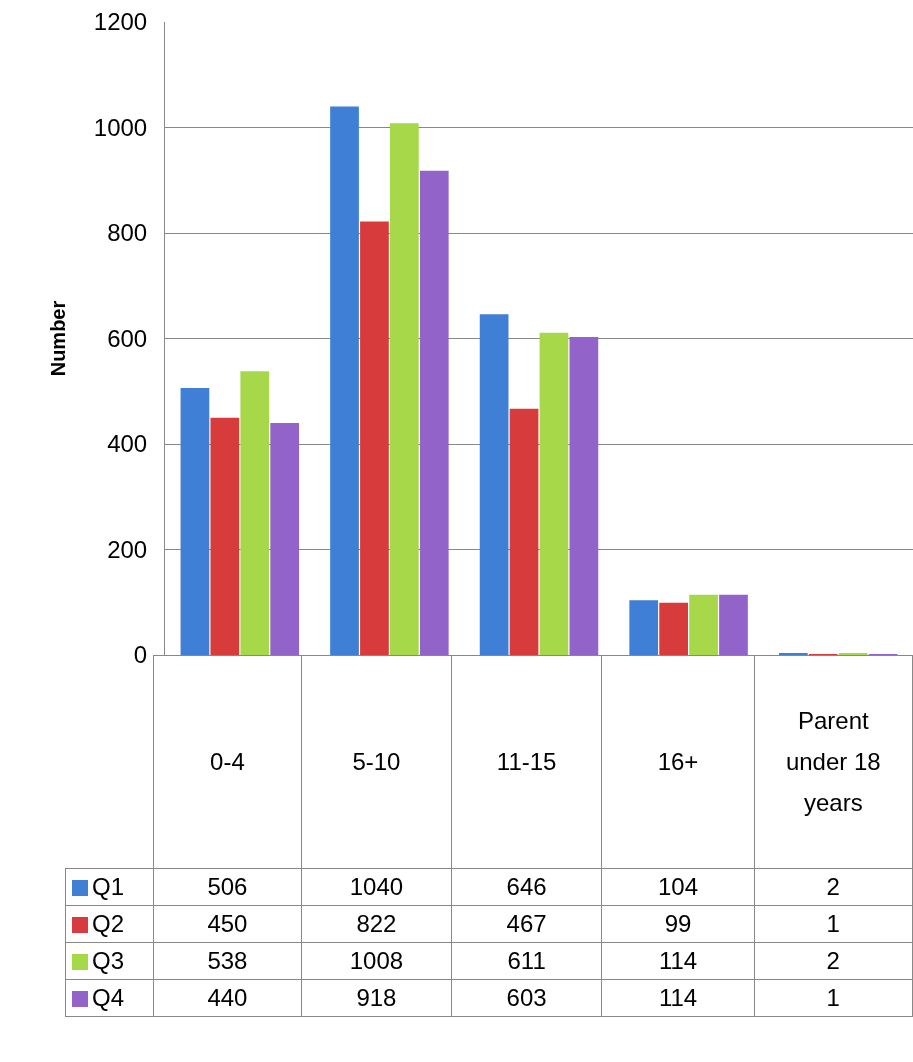 The height and width of the screenshot is (1062, 913). What do you see at coordinates (227, 761) in the screenshot?
I see `x-tick-label: 0-4` at bounding box center [227, 761].